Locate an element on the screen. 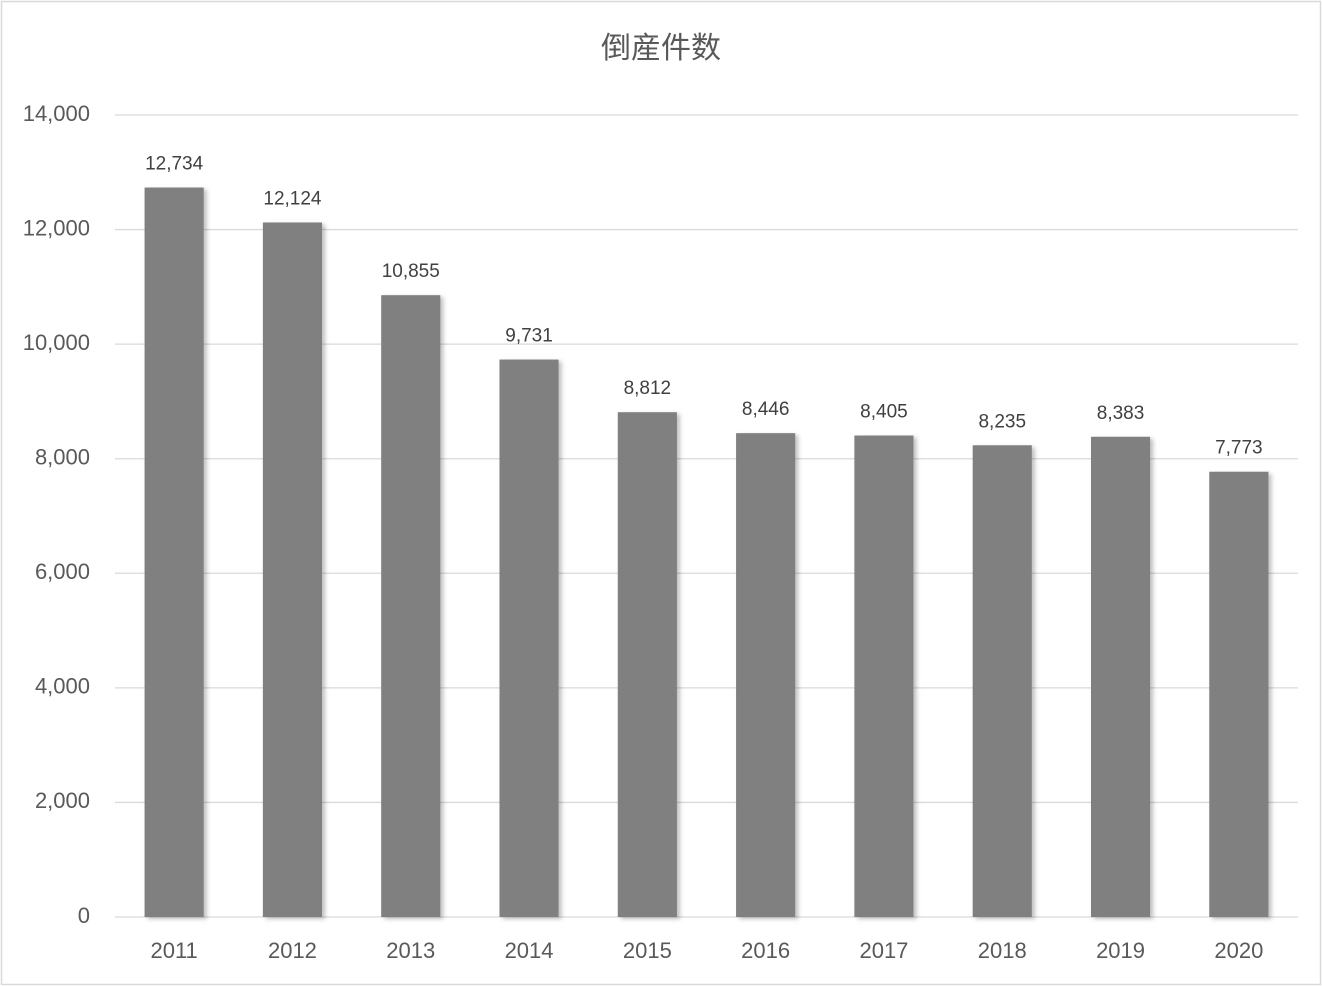  y-tick-label: 0 is located at coordinates (84, 915).